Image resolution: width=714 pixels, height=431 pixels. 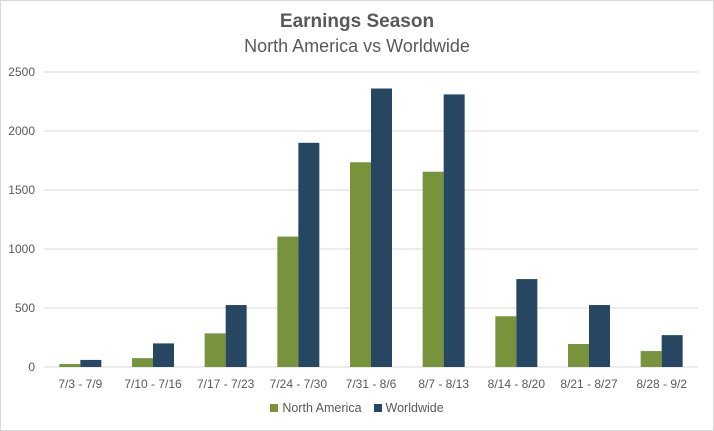 What do you see at coordinates (443, 384) in the screenshot?
I see `x-tick-label: 8/7 - 8/13` at bounding box center [443, 384].